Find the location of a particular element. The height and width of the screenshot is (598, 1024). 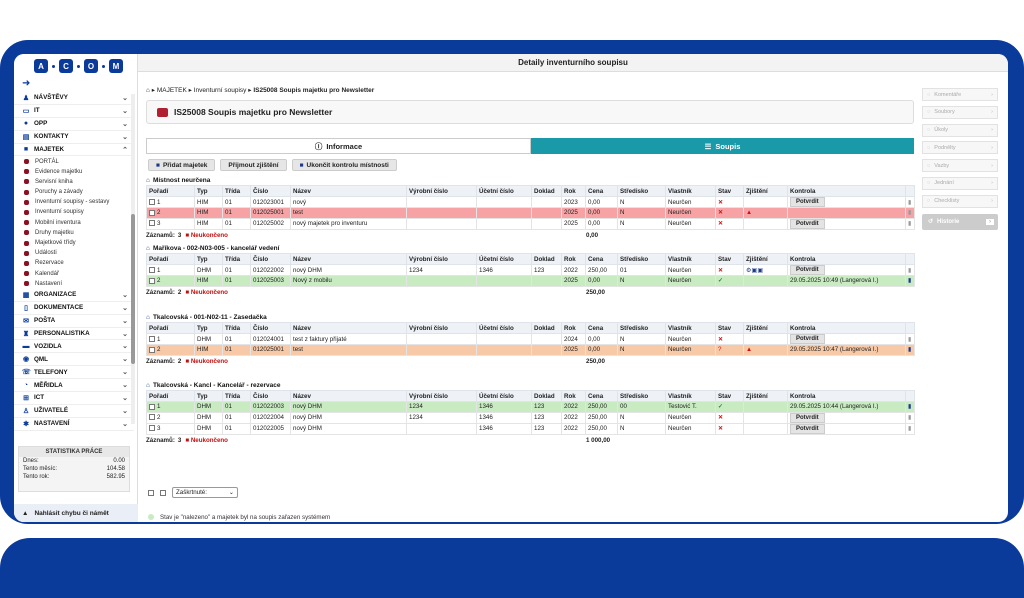

crumb-soupisy: Inventurní soupisy is located at coordinates (220, 90).